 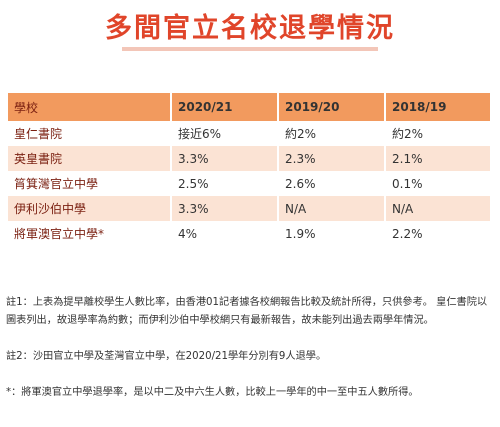 I want to click on table-header-row: 學校 2020/21 2019/20 2018/19, so click(x=250, y=107).